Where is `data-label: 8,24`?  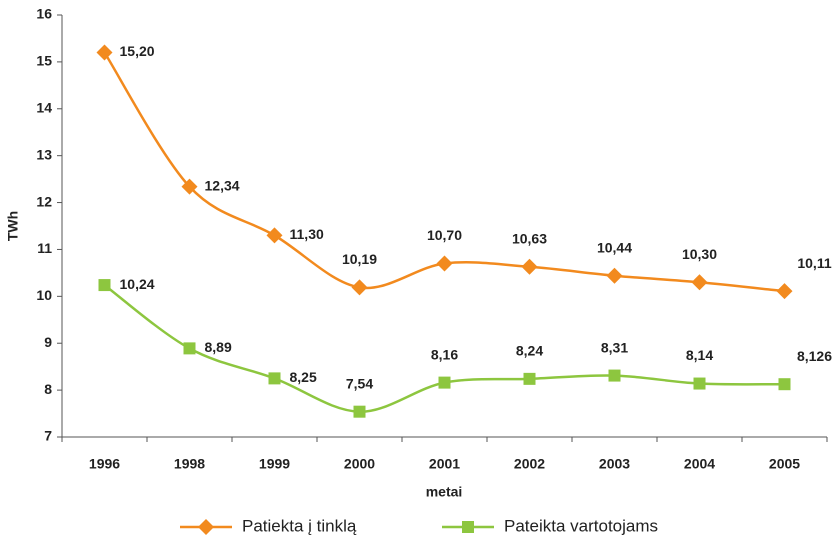
data-label: 8,24 is located at coordinates (529, 351).